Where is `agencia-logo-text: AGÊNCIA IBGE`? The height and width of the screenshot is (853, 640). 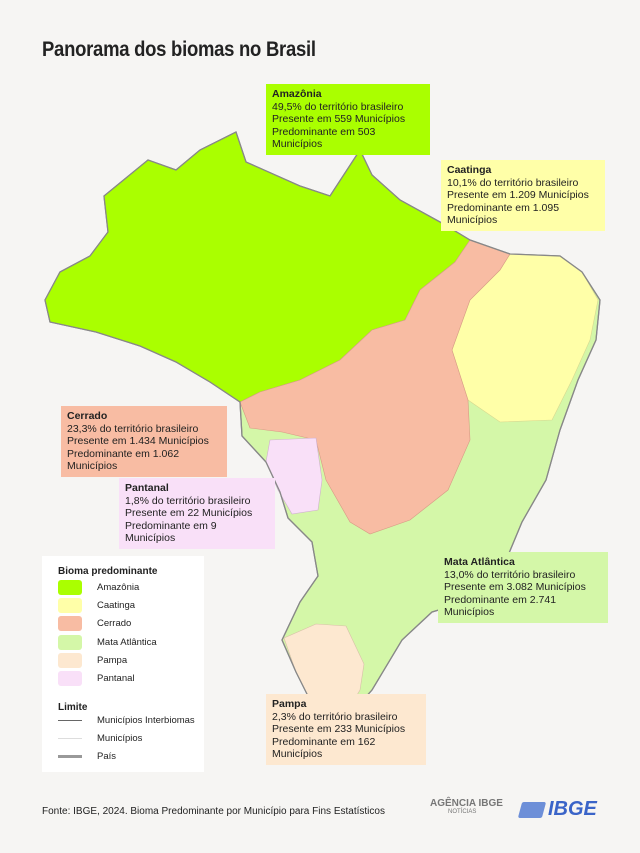 agencia-logo-text: AGÊNCIA IBGE is located at coordinates (466, 803).